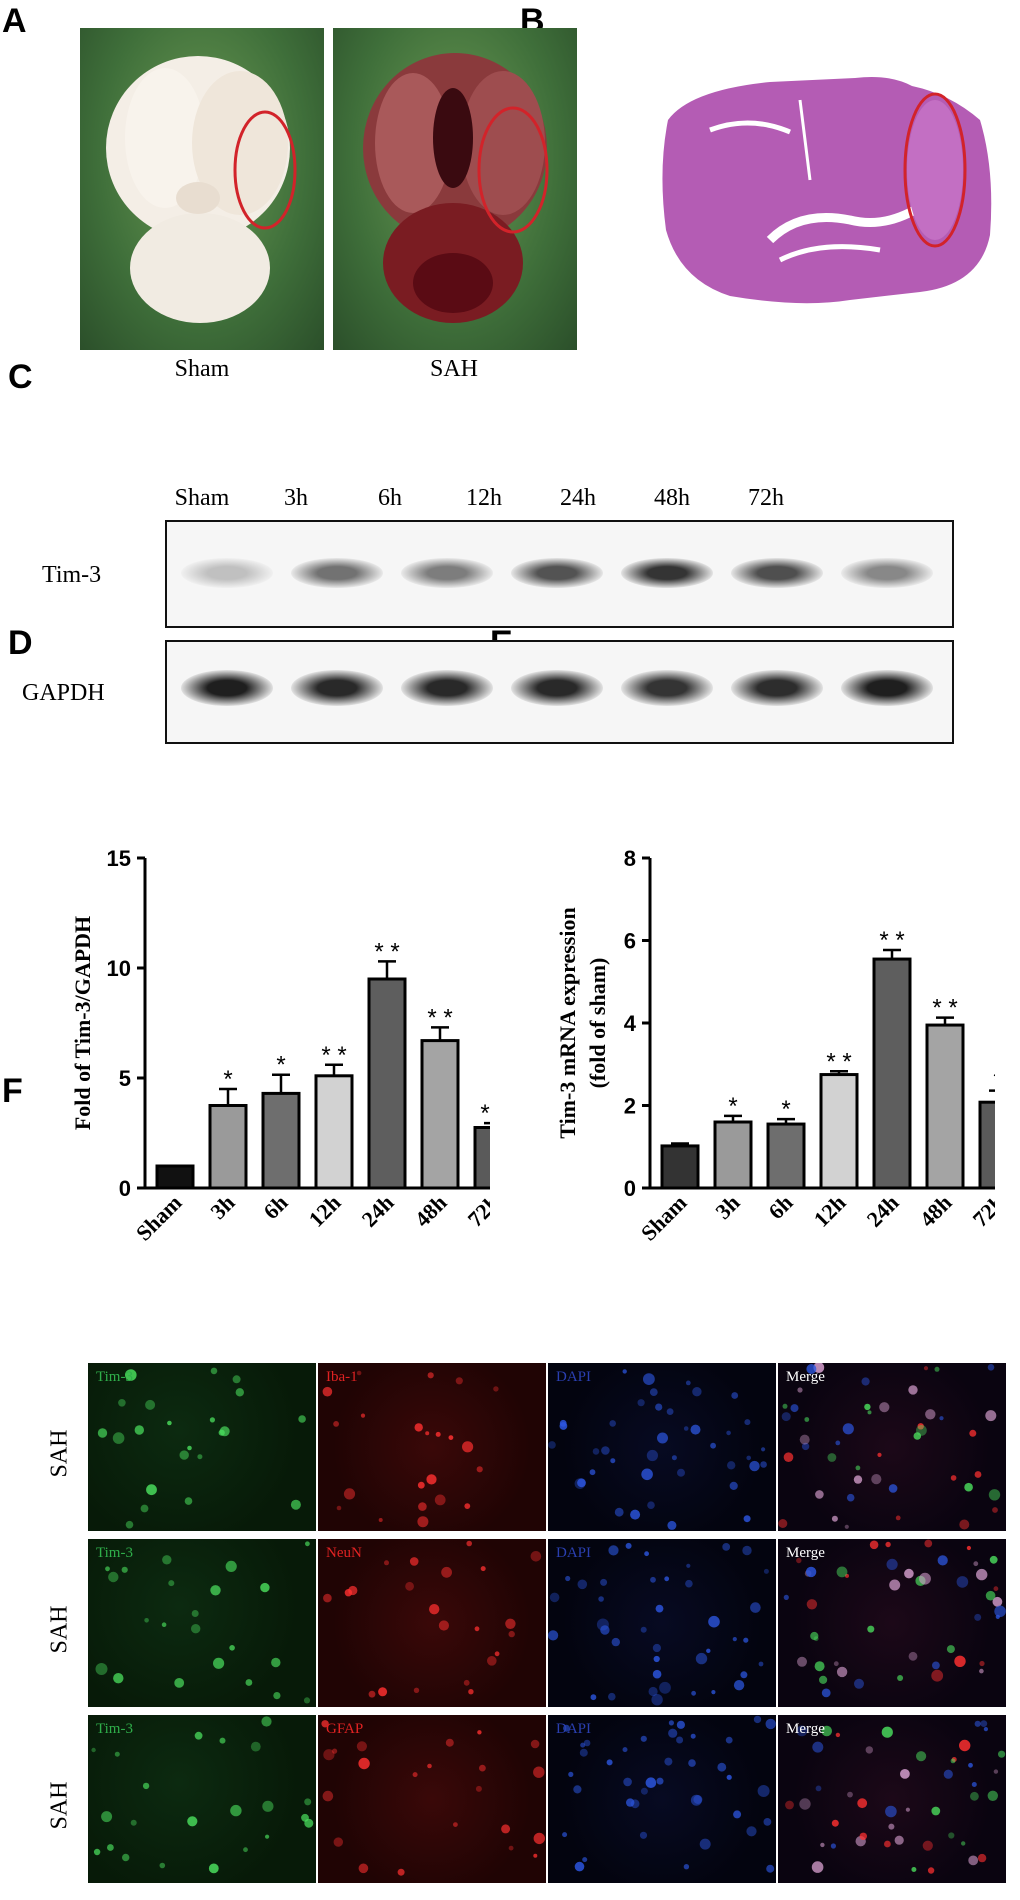 The height and width of the screenshot is (1900, 1020). Describe the element at coordinates (202, 1447) in the screenshot. I see `if-image-r1-tim-3: Tim-3` at that location.